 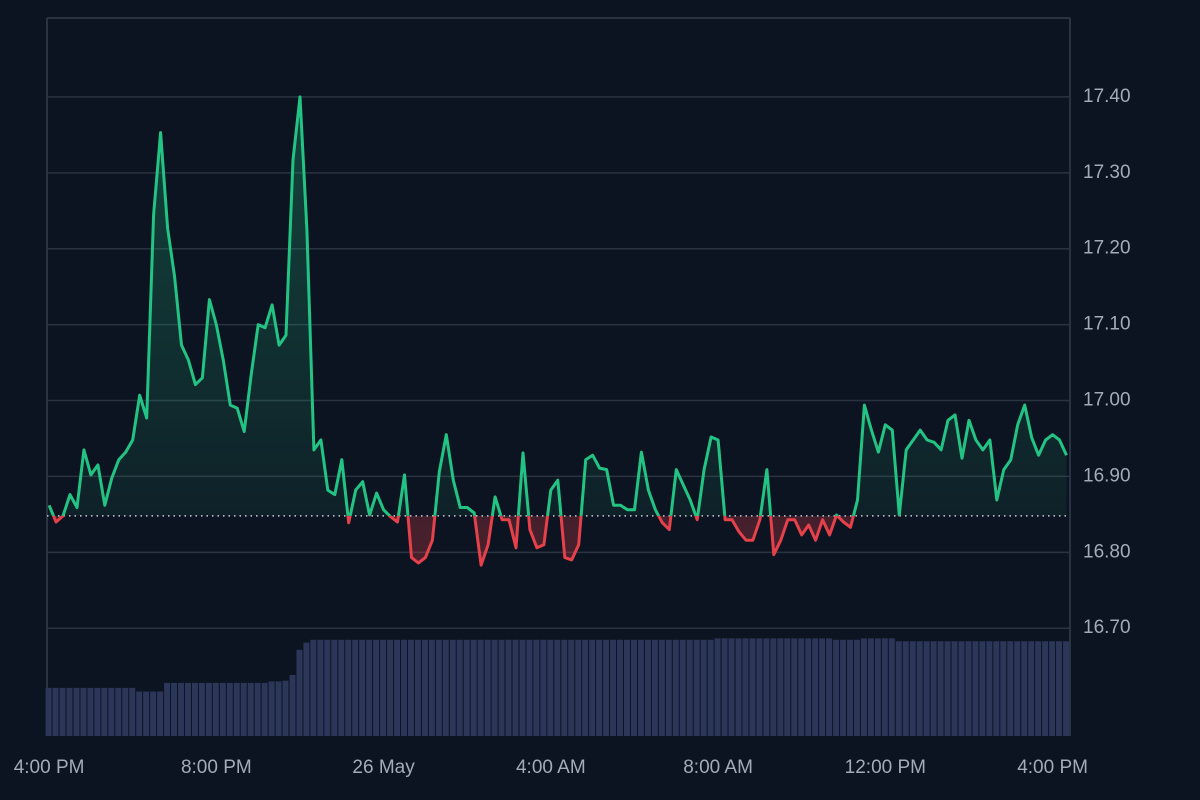 What do you see at coordinates (718, 767) in the screenshot?
I see `x-tick-label: 8:00 AM` at bounding box center [718, 767].